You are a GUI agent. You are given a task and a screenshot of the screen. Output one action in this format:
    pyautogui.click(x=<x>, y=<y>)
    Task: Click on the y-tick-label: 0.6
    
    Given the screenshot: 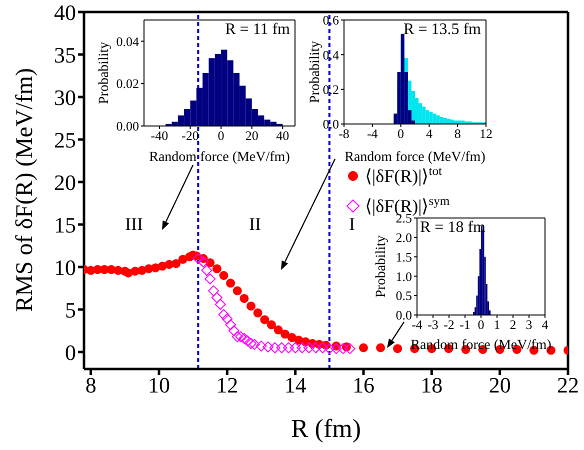 What is the action you would take?
    pyautogui.click(x=331, y=20)
    